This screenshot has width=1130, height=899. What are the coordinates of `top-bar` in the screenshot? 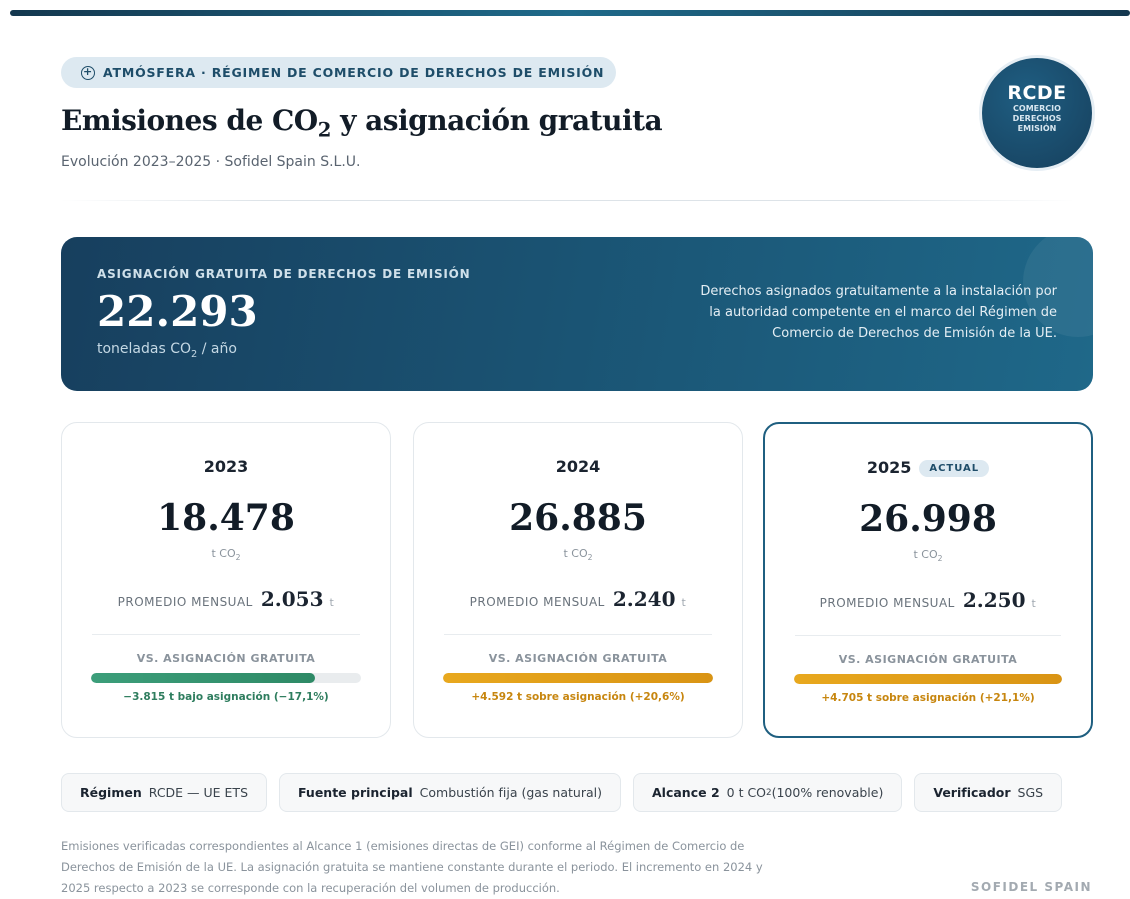 It's located at (570, 13).